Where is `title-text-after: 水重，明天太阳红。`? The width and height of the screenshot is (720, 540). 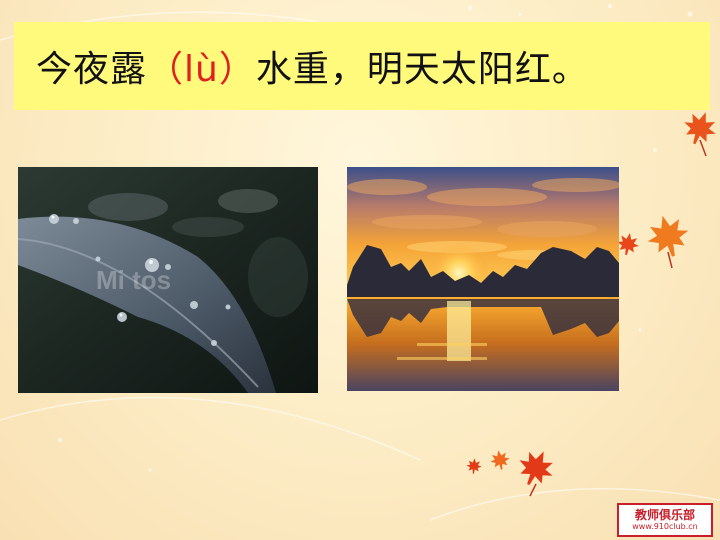
title-text-after: 水重，明天太阳红。 is located at coordinates (422, 69).